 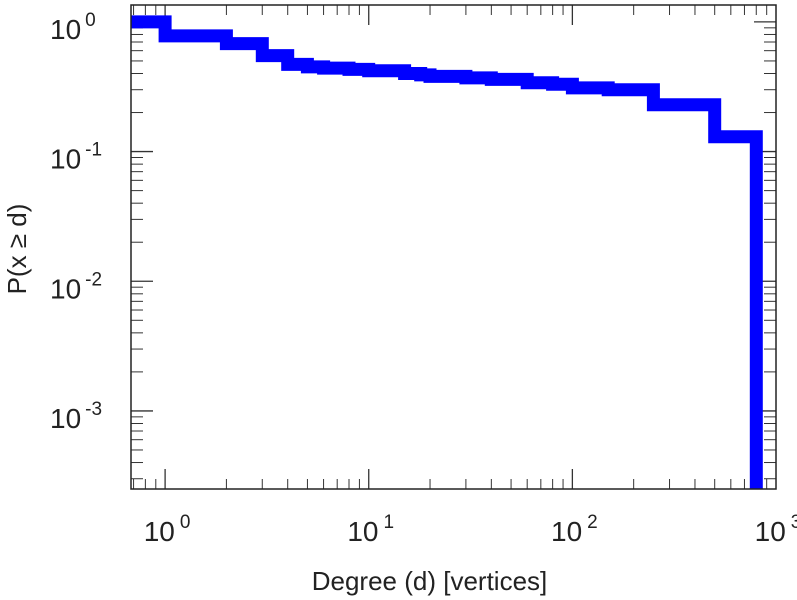 I want to click on x-tick-exponent: 3, so click(x=794, y=522).